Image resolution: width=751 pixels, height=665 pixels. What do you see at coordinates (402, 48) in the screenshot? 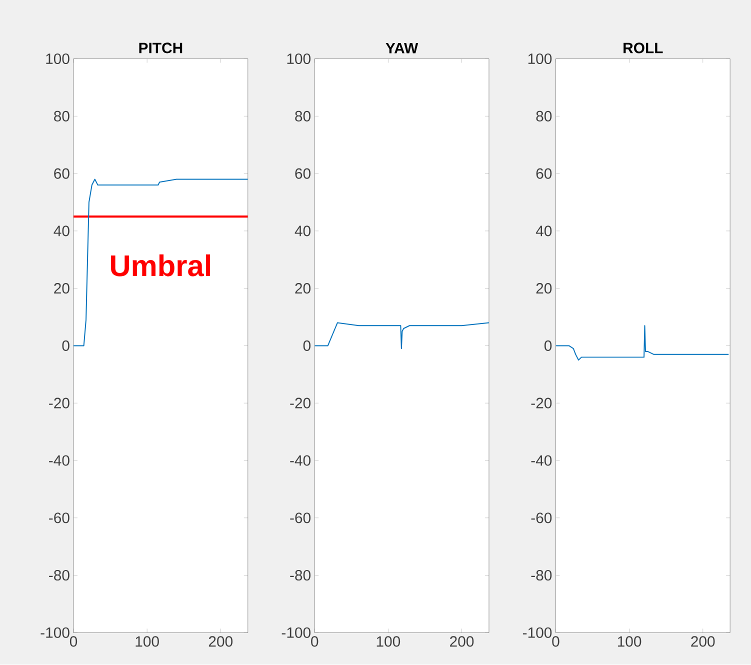
I see `chart-title: YAW` at bounding box center [402, 48].